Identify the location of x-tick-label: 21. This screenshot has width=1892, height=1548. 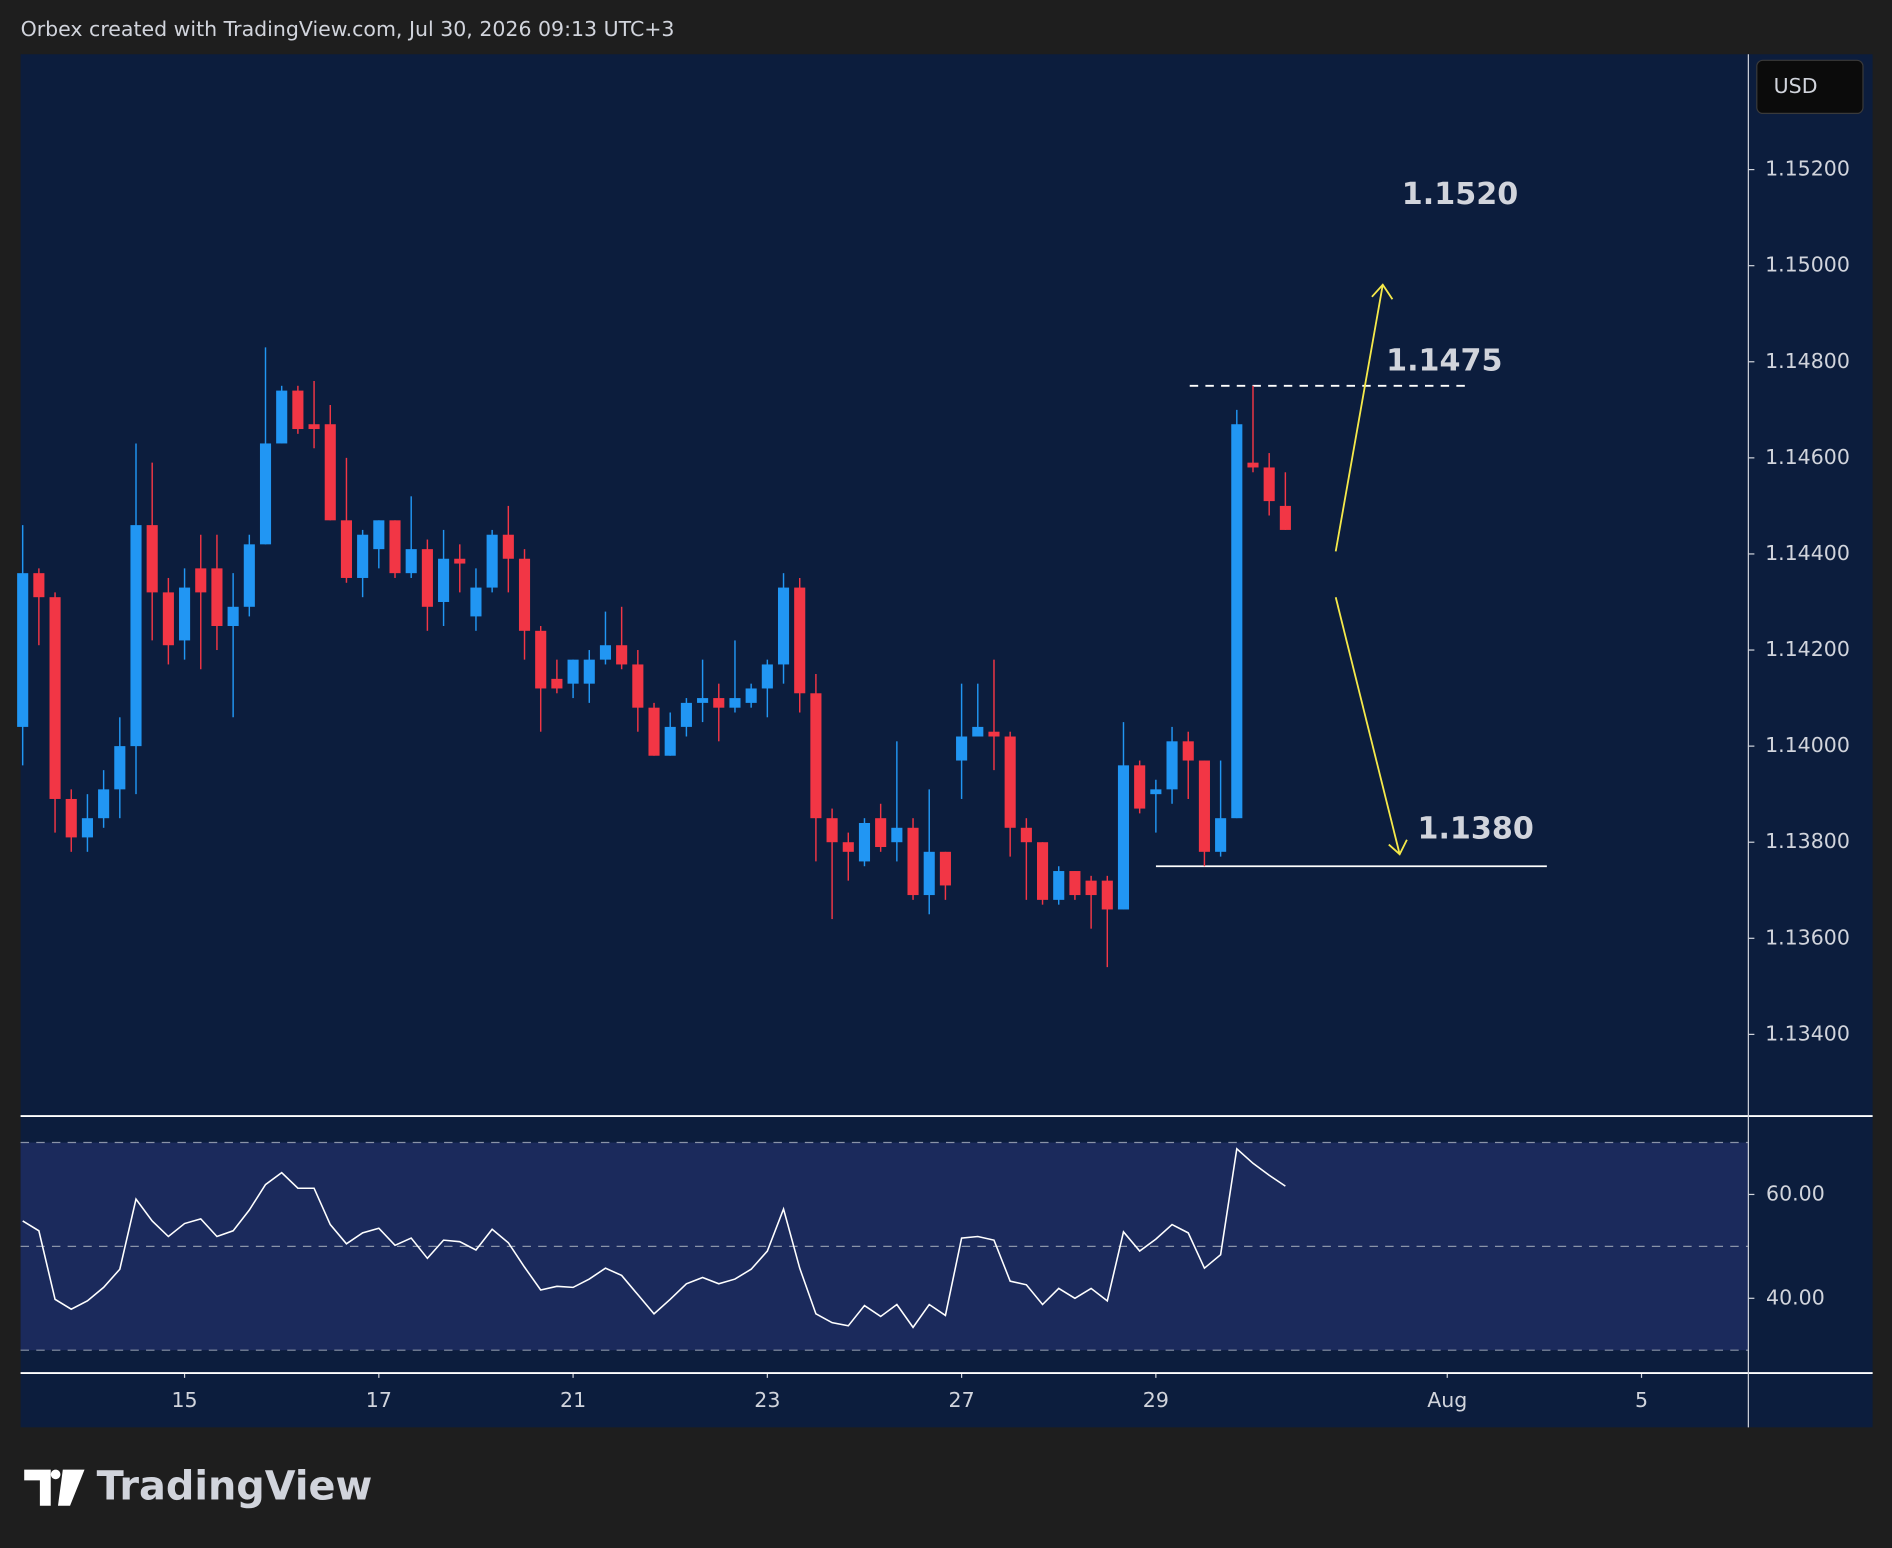
(573, 1400).